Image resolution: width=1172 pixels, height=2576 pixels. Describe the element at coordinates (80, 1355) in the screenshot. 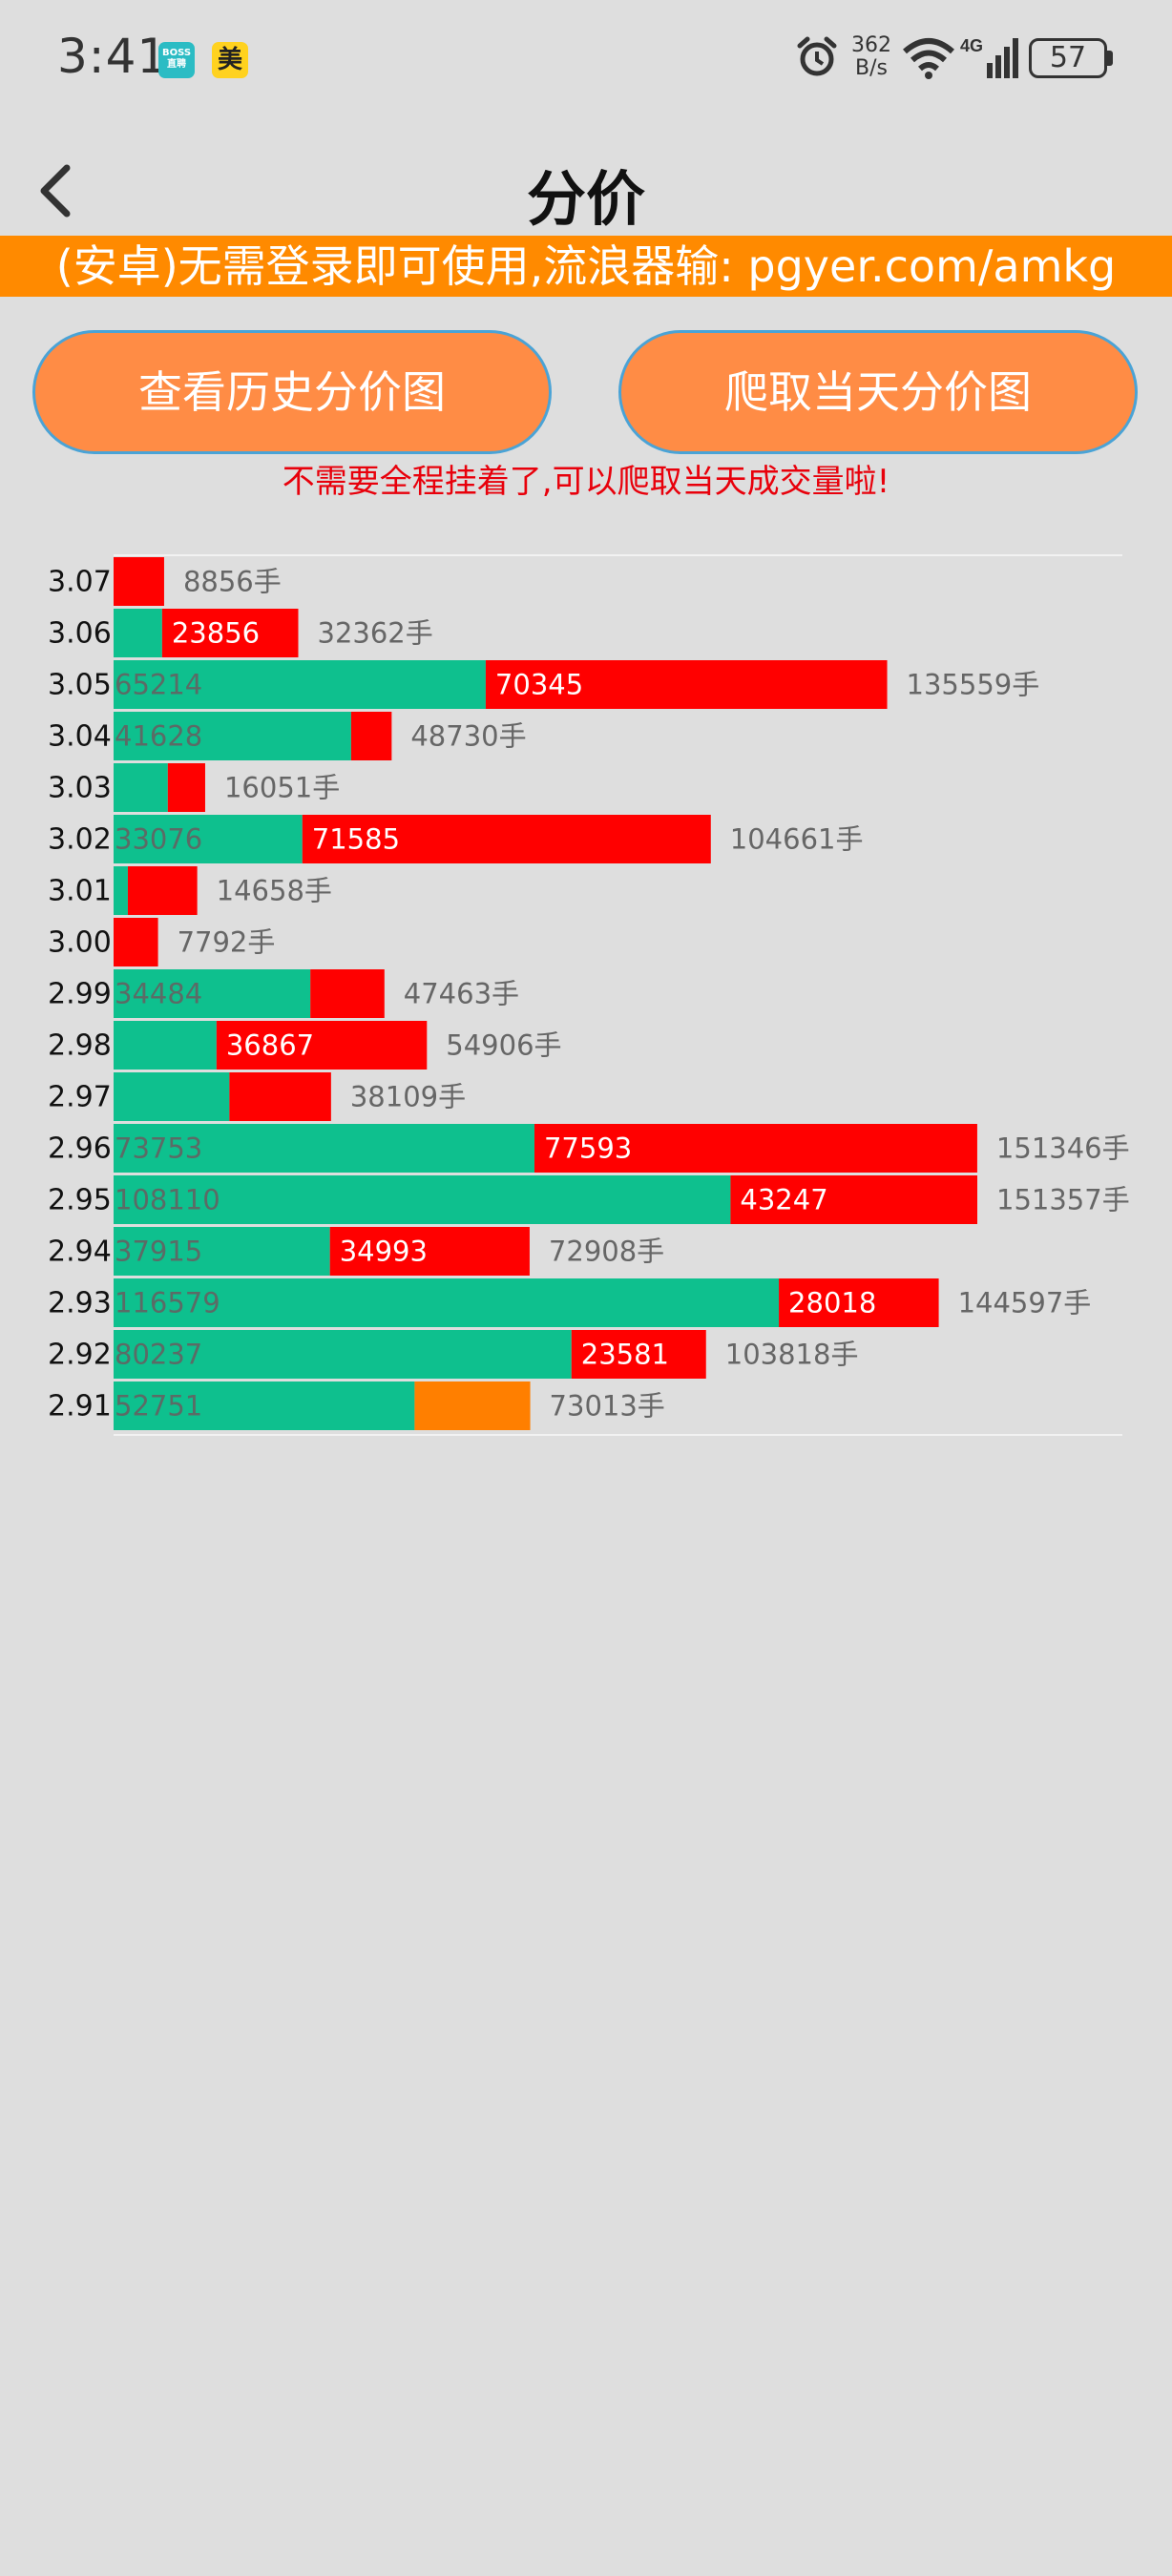

I see `price-label: 2.92` at that location.